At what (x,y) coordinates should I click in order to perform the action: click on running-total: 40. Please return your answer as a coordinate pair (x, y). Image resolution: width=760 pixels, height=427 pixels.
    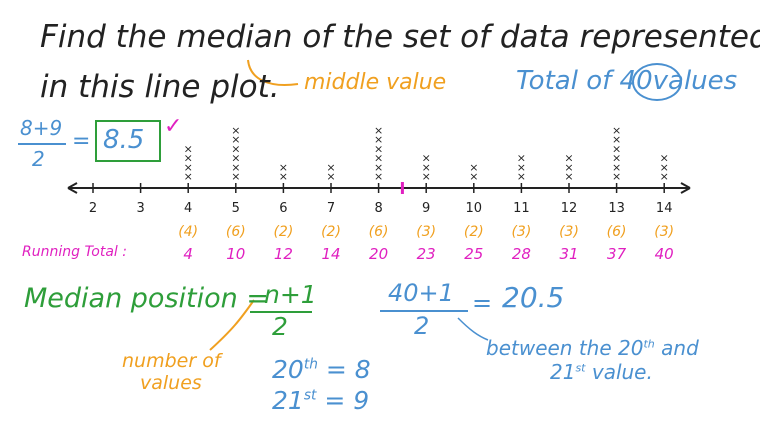
    Looking at the image, I should click on (664, 254).